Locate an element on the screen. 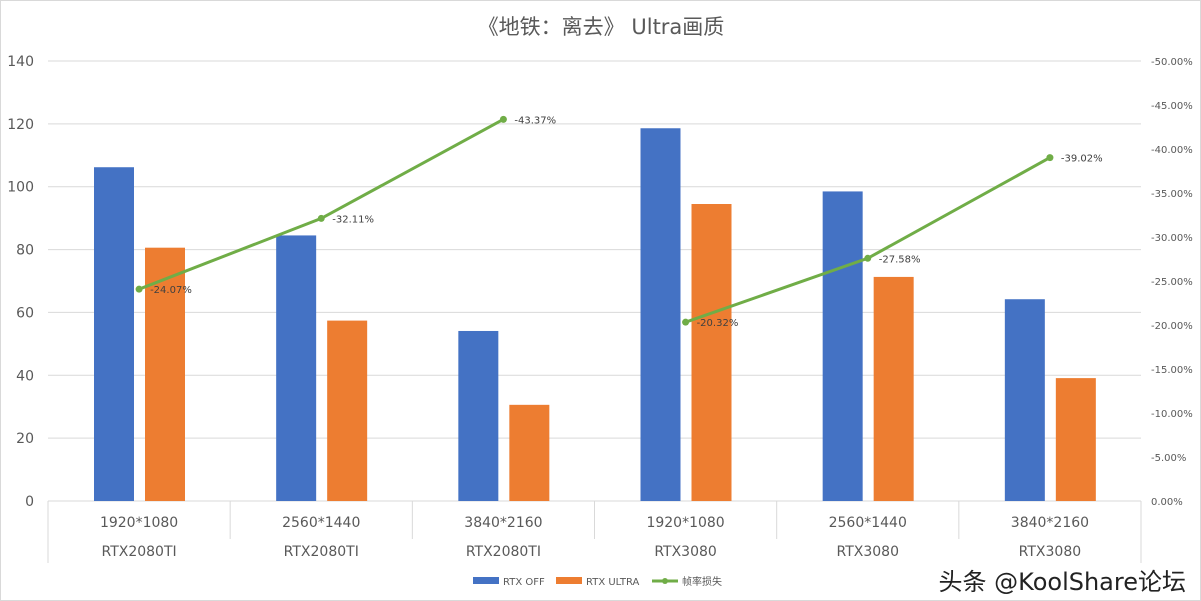 The height and width of the screenshot is (601, 1201). y2-tick-label: -20.00% is located at coordinates (1172, 326).